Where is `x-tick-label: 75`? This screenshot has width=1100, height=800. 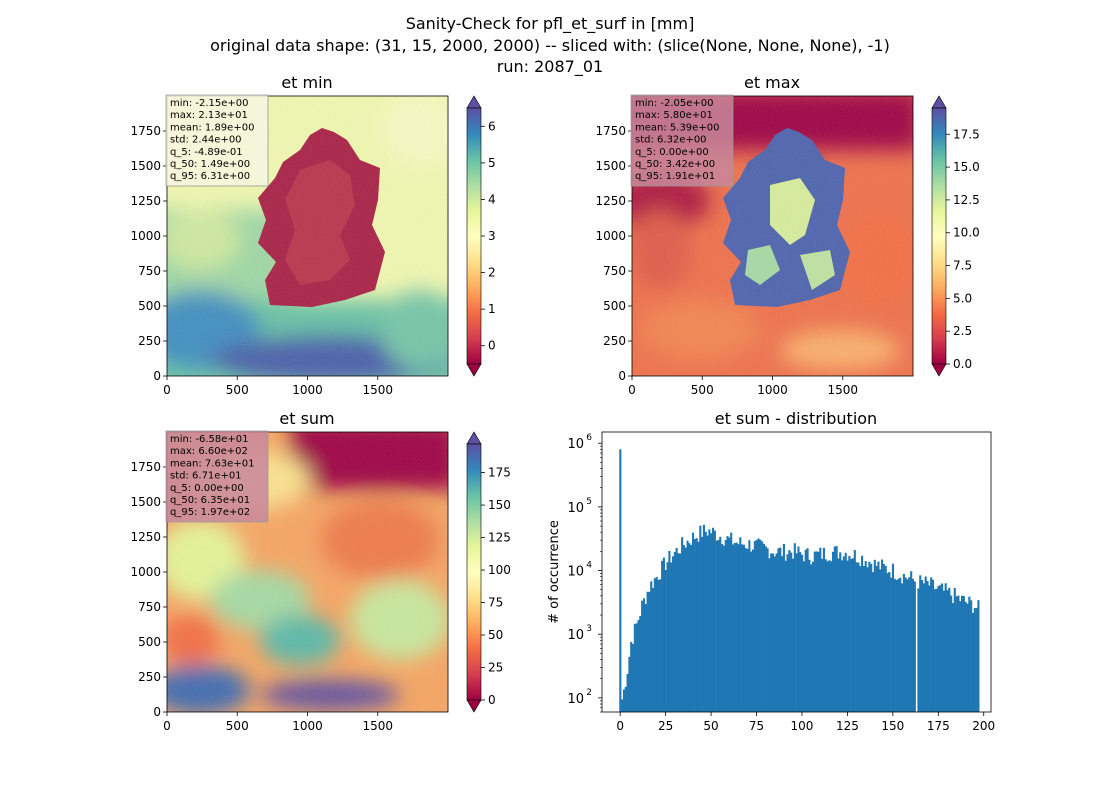
x-tick-label: 75 is located at coordinates (756, 726).